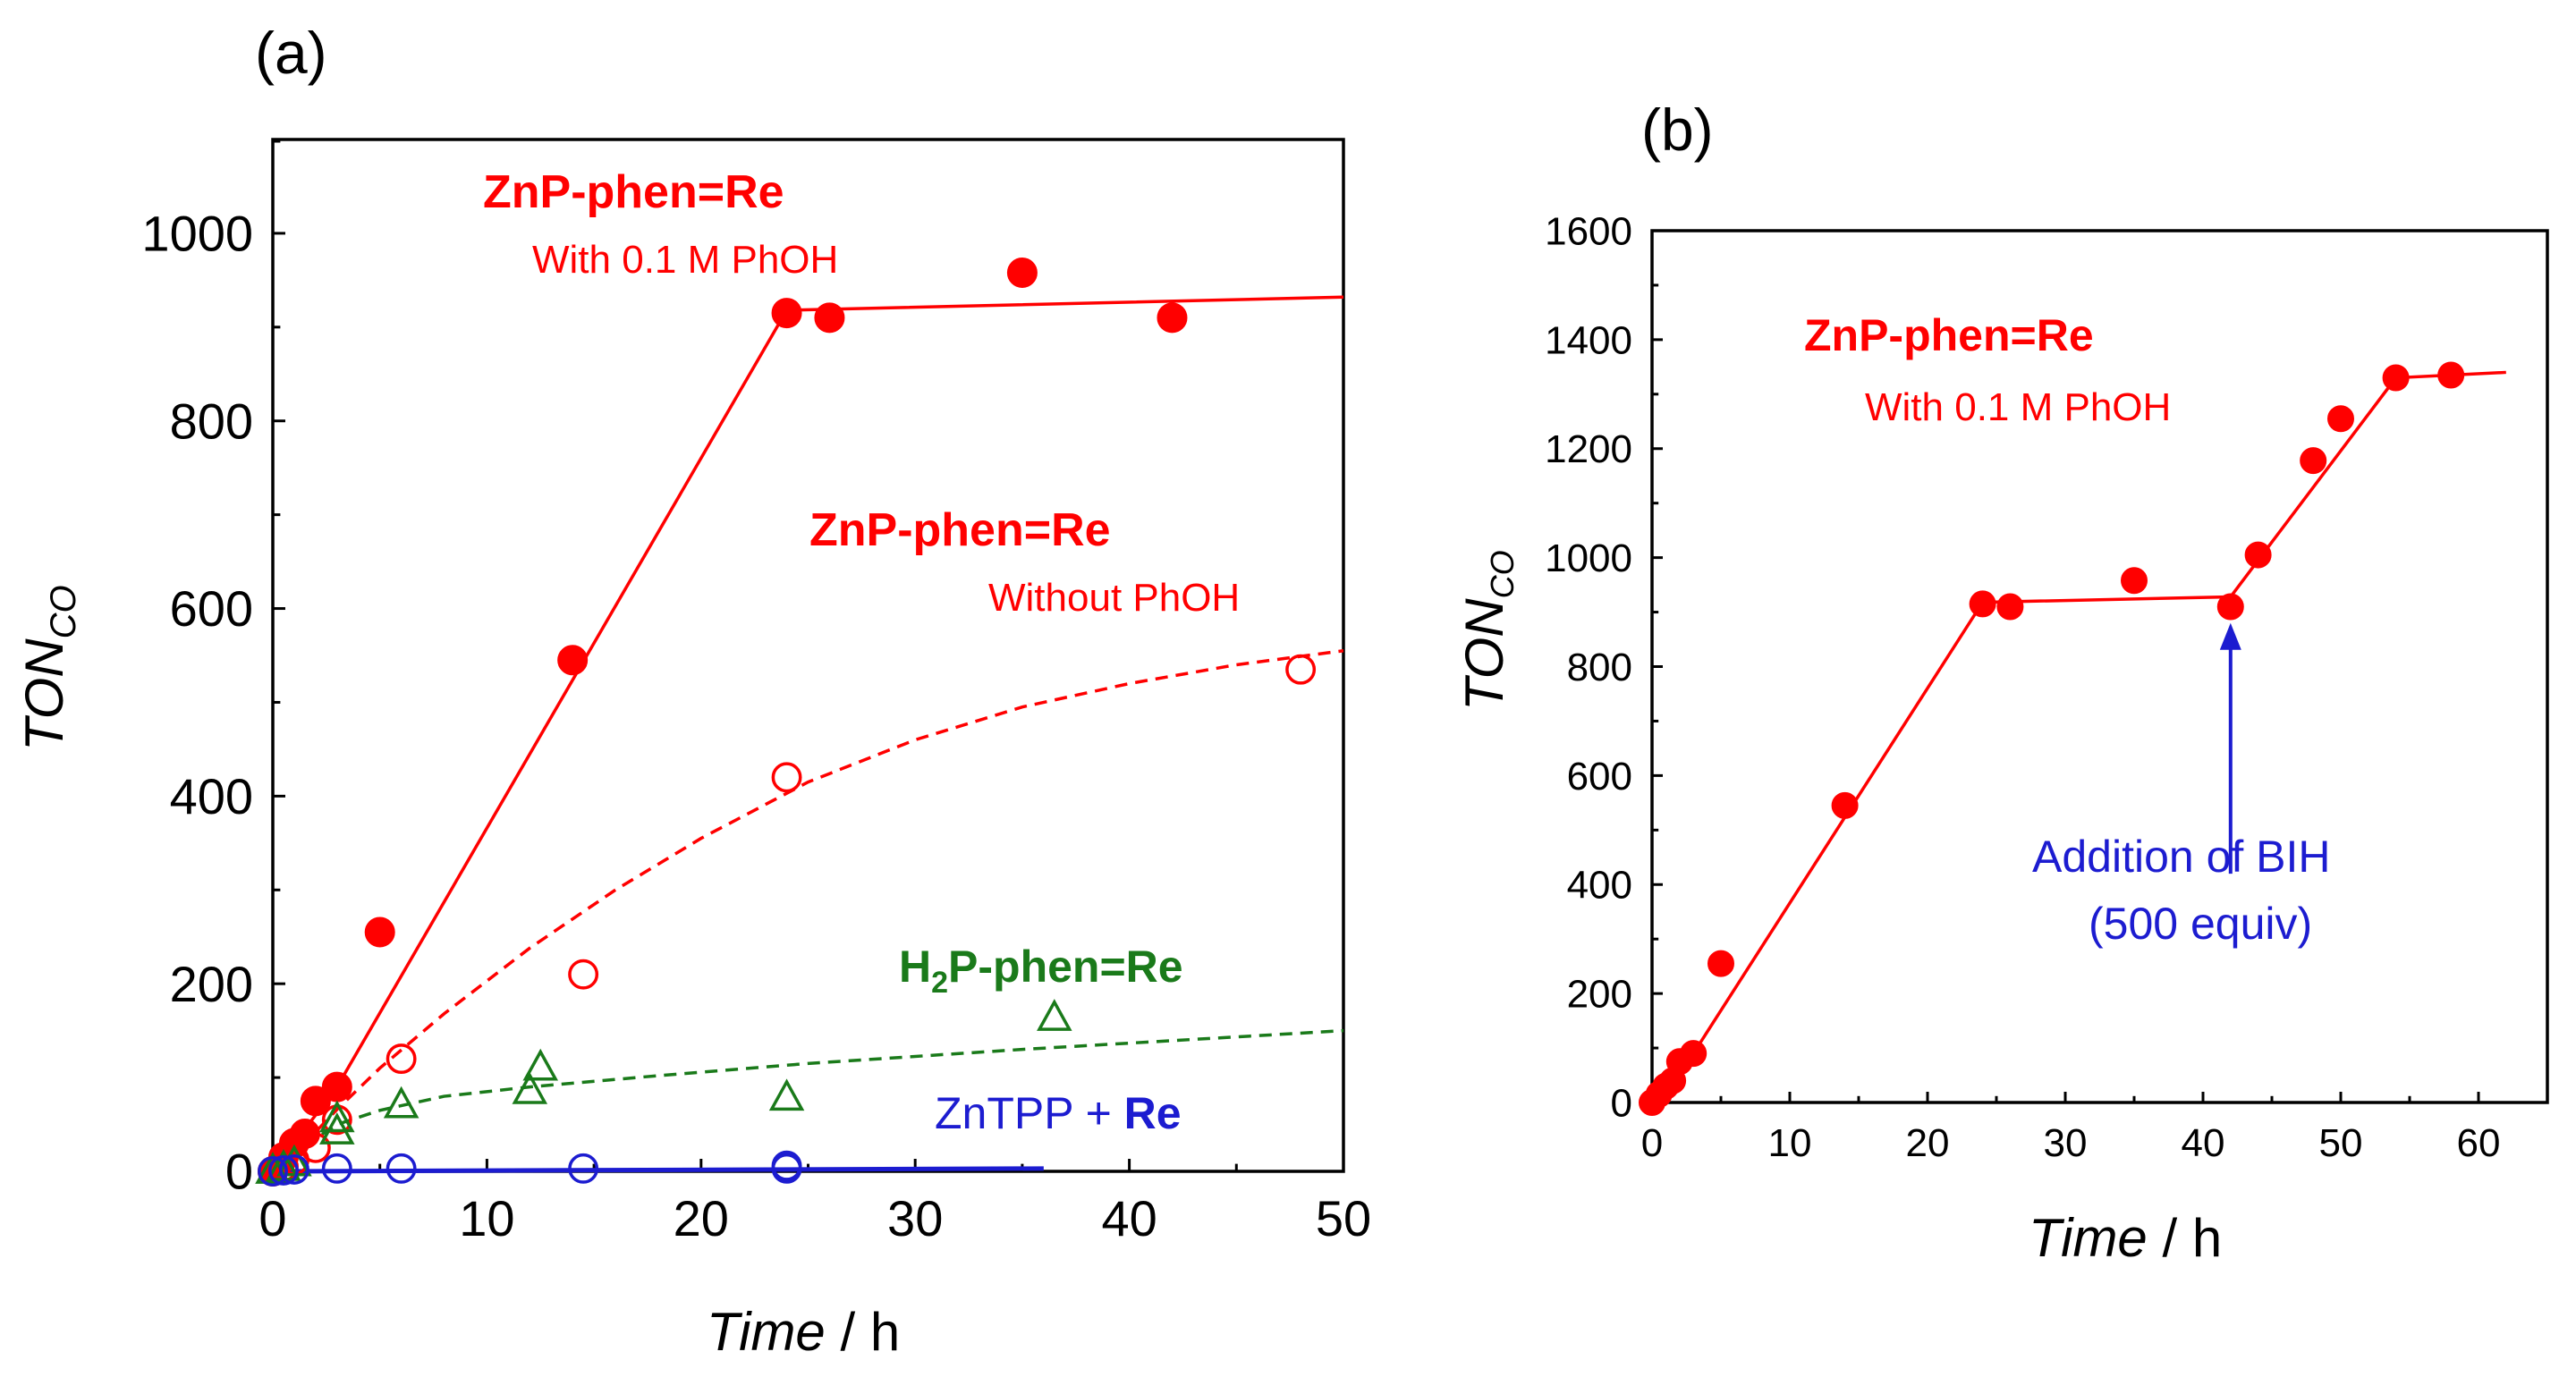 The height and width of the screenshot is (1377, 2576). I want to click on b-ytick-label: 1000, so click(1588, 558).